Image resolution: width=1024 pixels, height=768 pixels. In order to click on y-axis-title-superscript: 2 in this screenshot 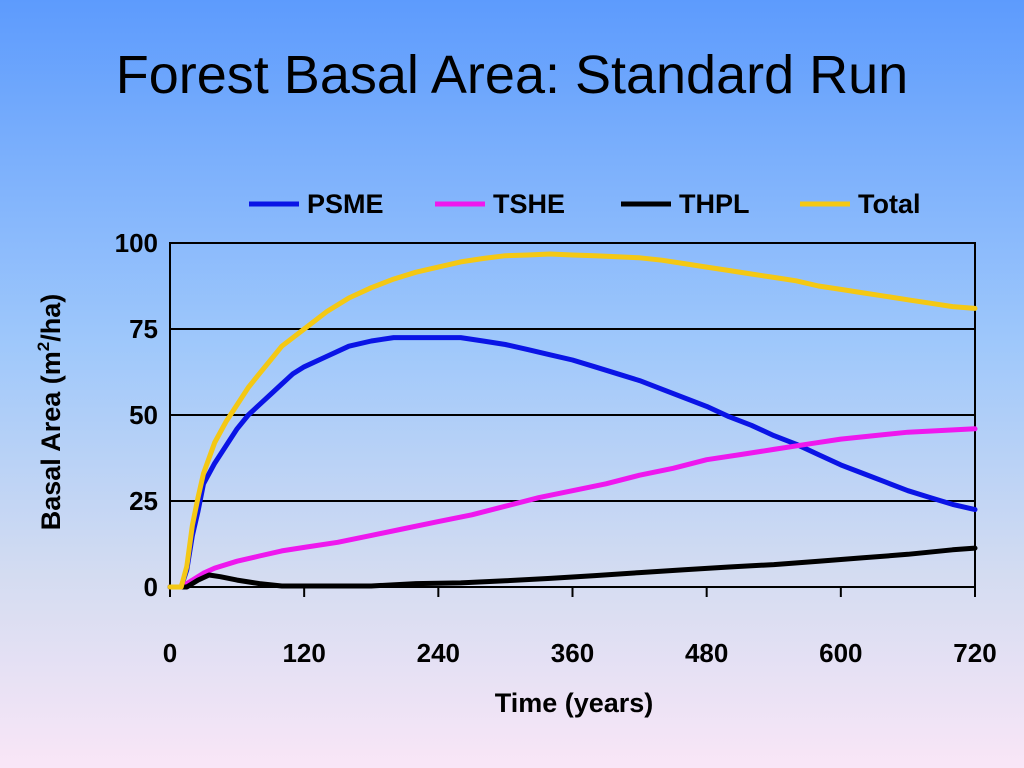, I will do `click(43, 346)`.